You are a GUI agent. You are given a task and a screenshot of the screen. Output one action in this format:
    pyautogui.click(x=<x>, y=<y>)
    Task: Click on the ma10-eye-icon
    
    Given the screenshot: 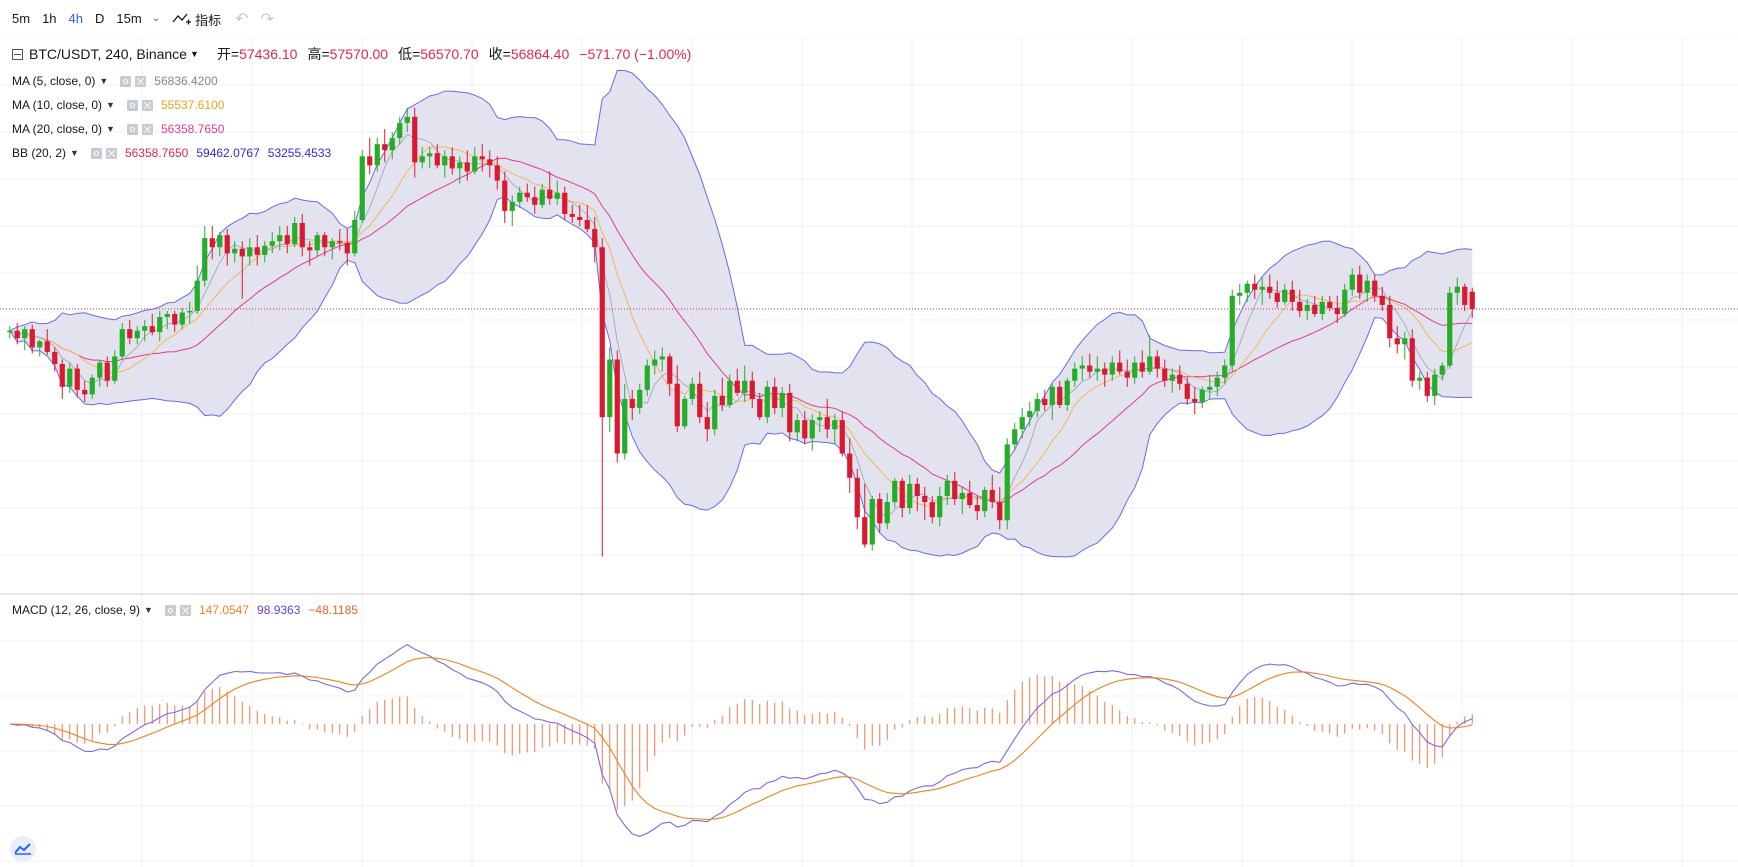 What is the action you would take?
    pyautogui.click(x=132, y=105)
    